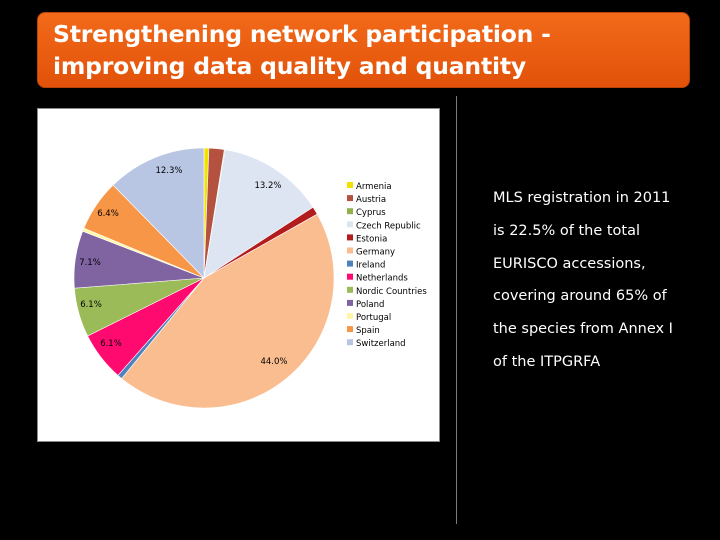 The width and height of the screenshot is (720, 540). I want to click on data-label-spain: 6.4%, so click(108, 214).